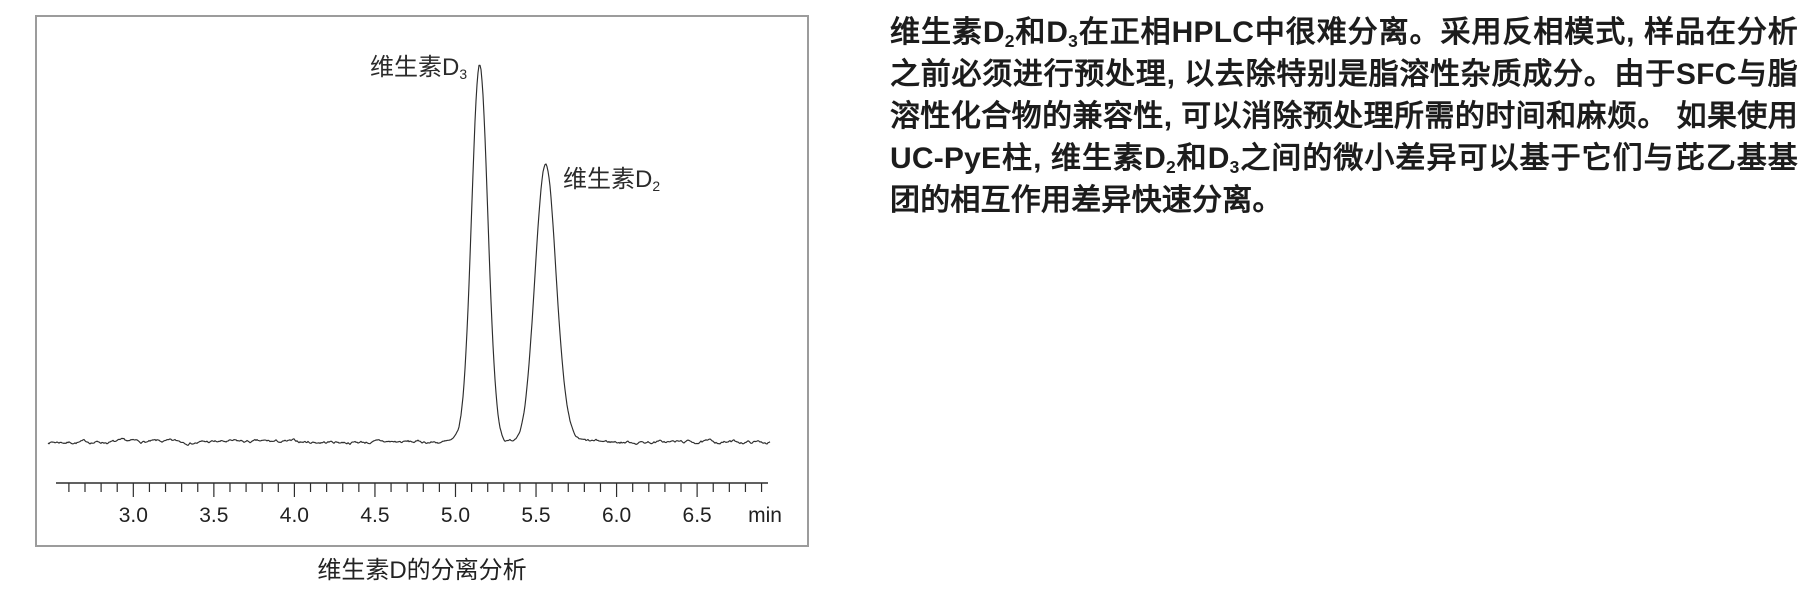 The image size is (1820, 608). I want to click on peak-label-vitamin-d3: 维生素D3, so click(419, 68).